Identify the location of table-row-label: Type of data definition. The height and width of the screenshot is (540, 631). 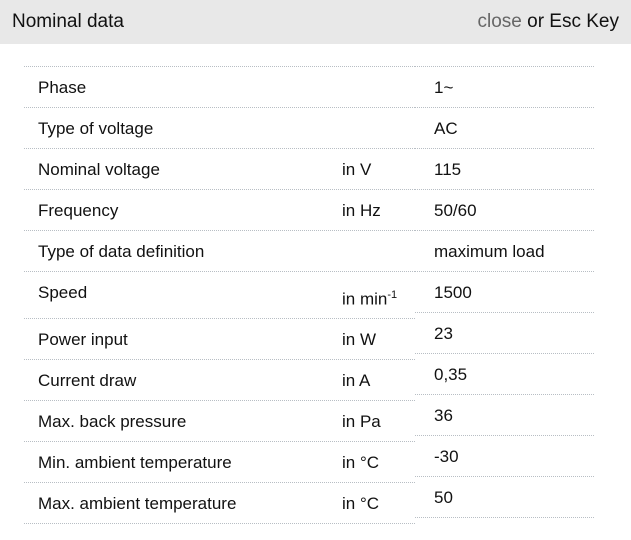
(219, 251).